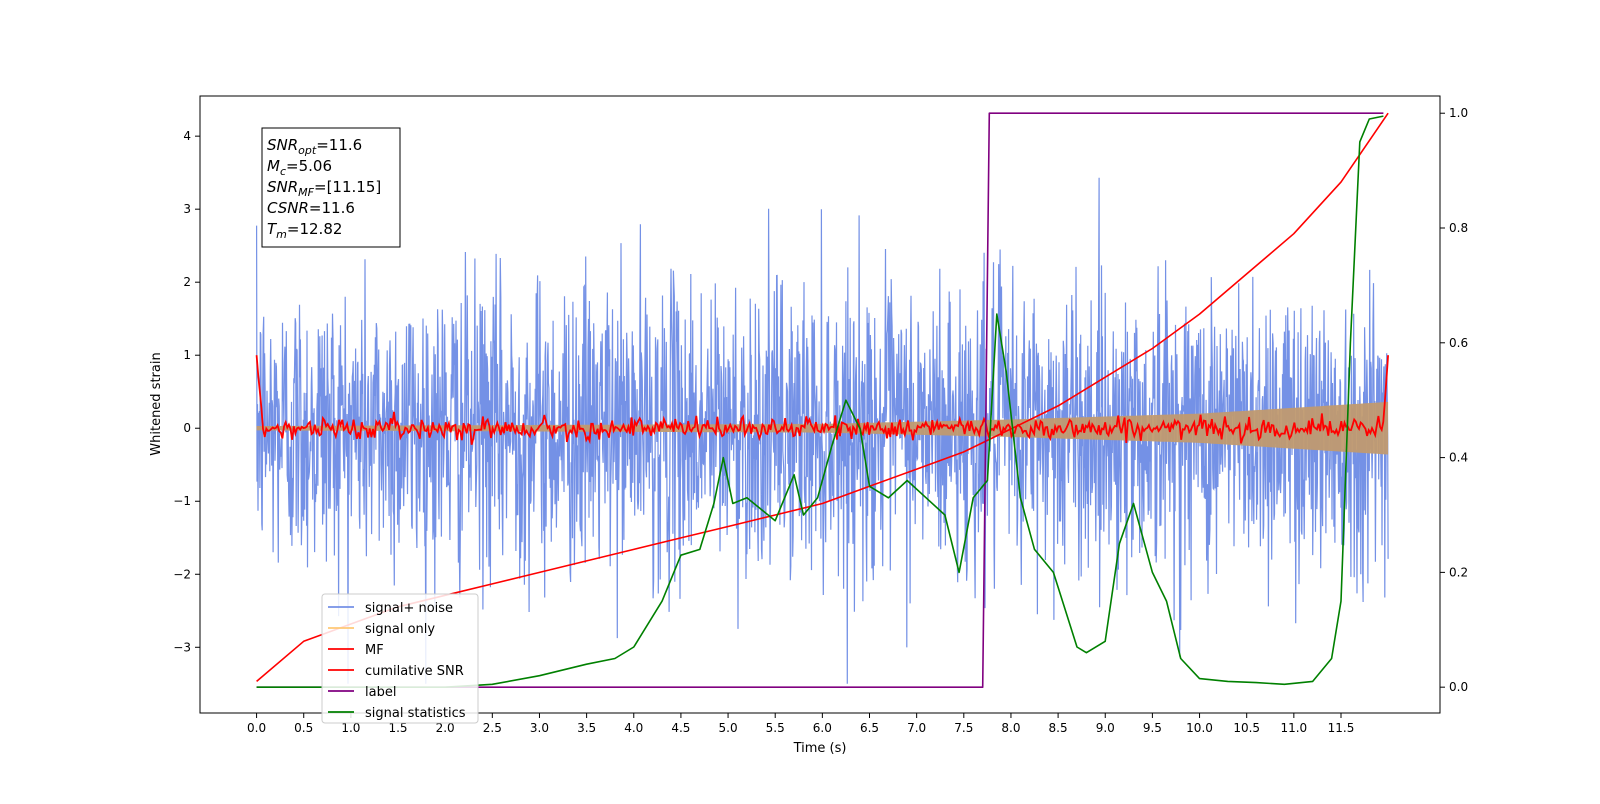 Image resolution: width=1600 pixels, height=804 pixels. I want to click on y-tick-label-right: 0.6, so click(1458, 343).